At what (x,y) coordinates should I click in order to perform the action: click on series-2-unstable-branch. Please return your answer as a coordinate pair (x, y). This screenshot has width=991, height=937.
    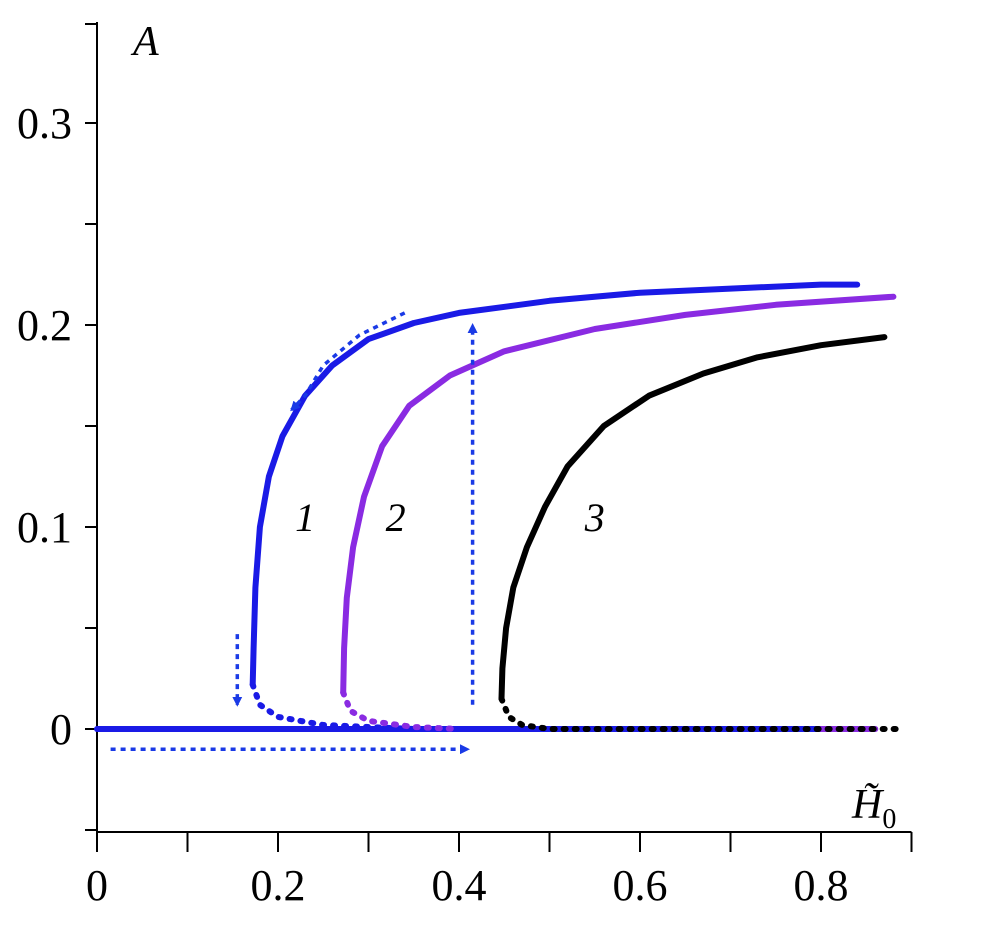
    Looking at the image, I should click on (401, 710).